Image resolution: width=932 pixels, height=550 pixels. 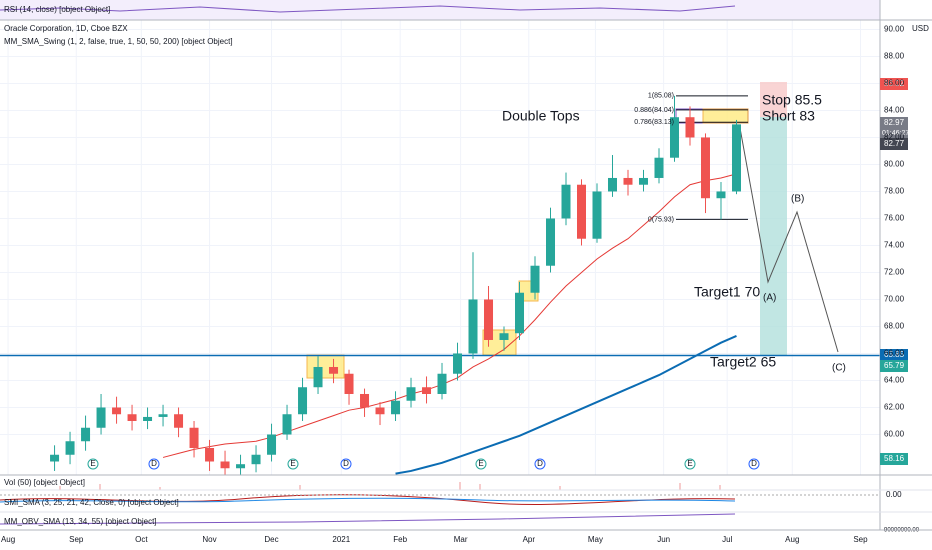 I want to click on y-tick-label: 82.00, so click(x=894, y=137).